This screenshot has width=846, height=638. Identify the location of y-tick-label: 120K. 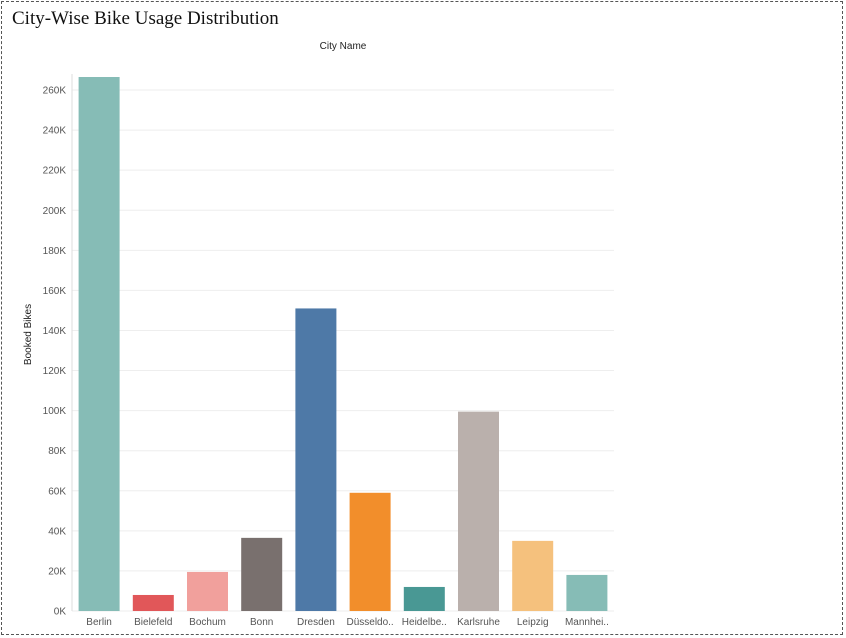
(55, 371).